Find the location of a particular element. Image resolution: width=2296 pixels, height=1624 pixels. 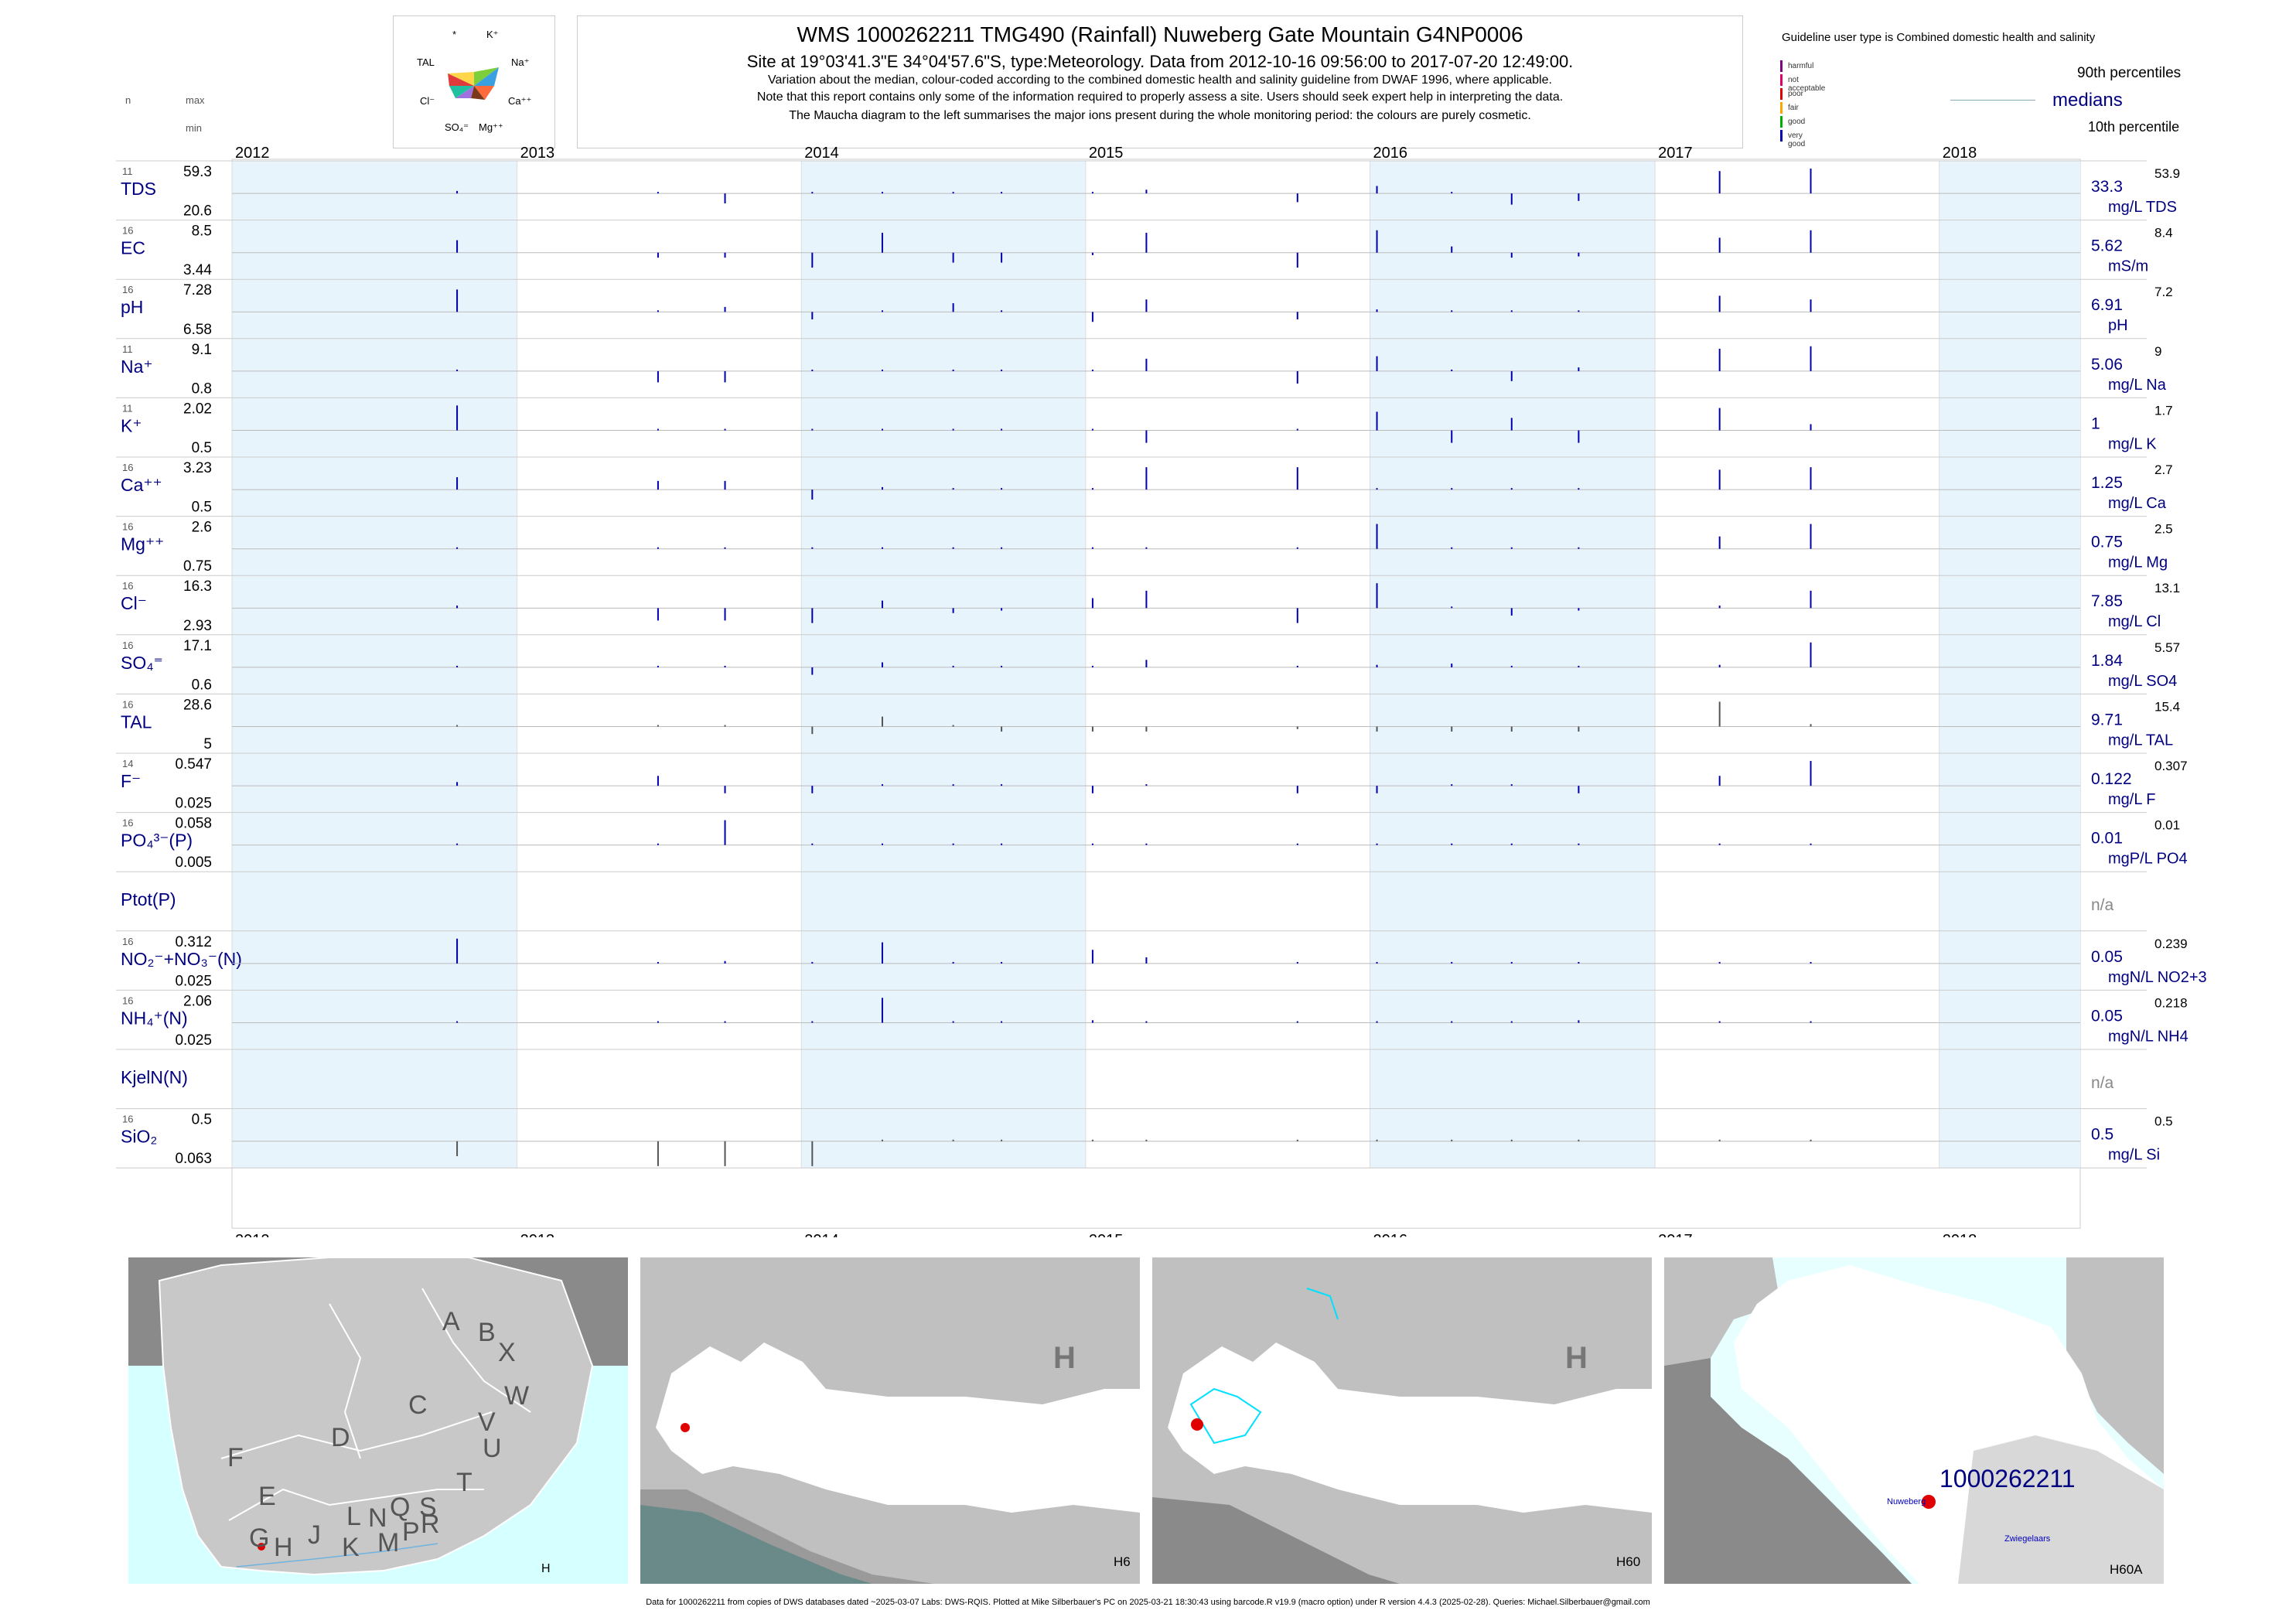

row-median: 1.25 is located at coordinates (2107, 483).